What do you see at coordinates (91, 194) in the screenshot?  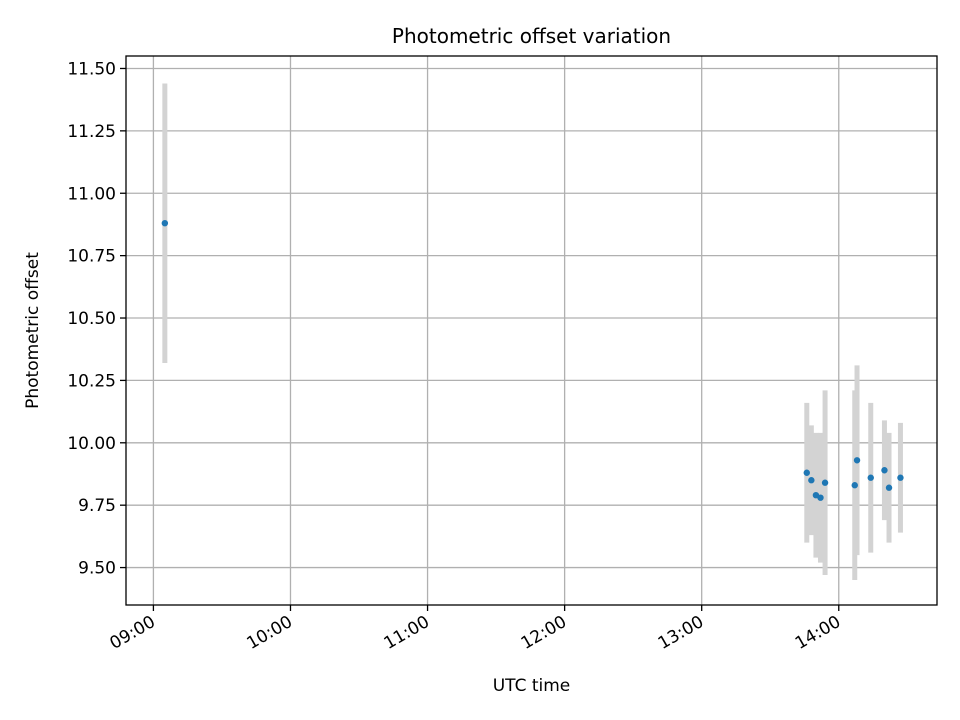 I see `y-tick-label: 11.00` at bounding box center [91, 194].